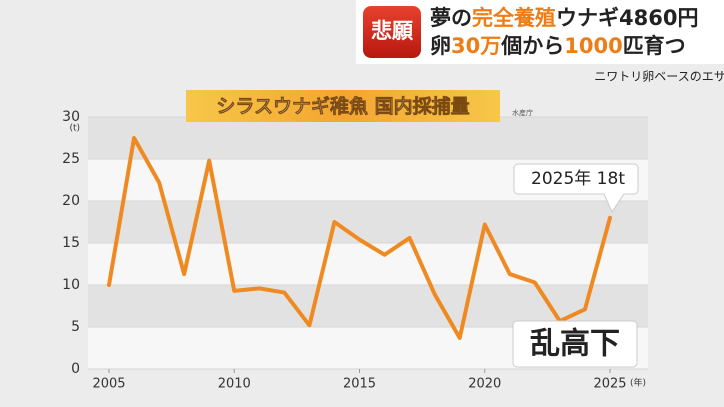 This screenshot has width=724, height=407. I want to click on headline-segment: ウナギ4860円, so click(627, 18).